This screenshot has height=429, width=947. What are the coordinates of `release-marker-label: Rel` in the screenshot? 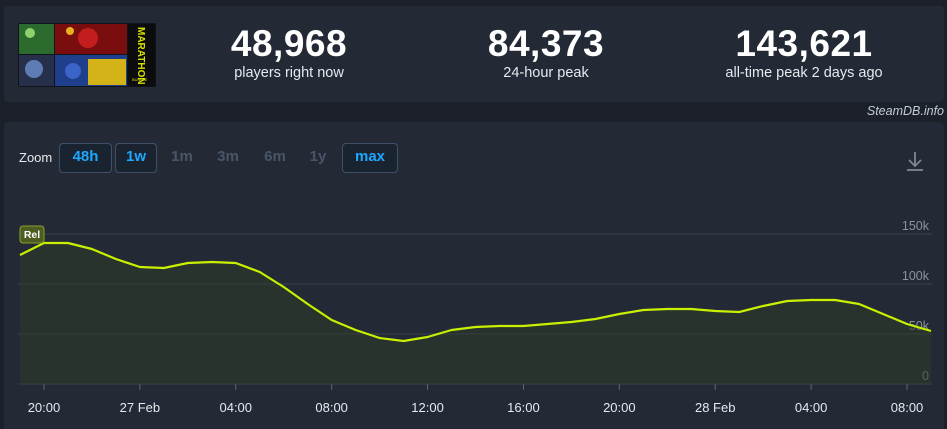 It's located at (32, 235).